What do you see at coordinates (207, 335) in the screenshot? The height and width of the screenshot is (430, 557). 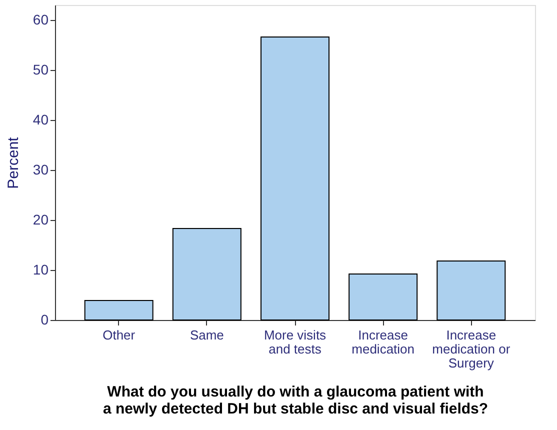 I see `x-tick-label: Same` at bounding box center [207, 335].